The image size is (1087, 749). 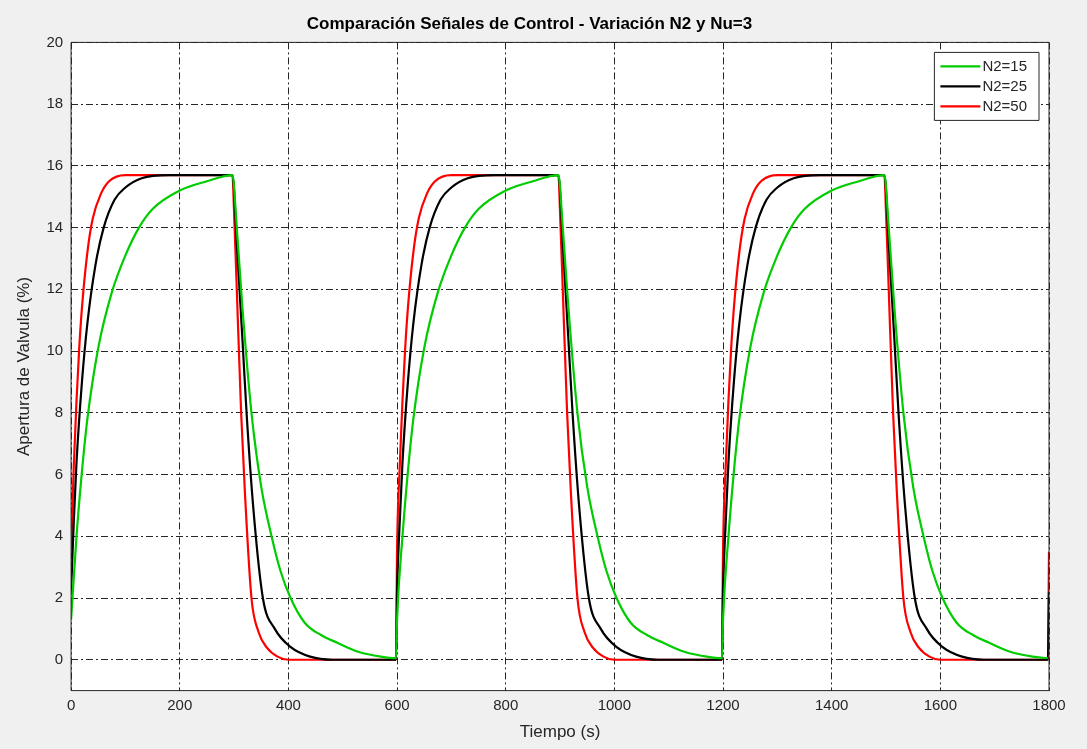 I want to click on legend-label: N2=50, so click(x=1005, y=105).